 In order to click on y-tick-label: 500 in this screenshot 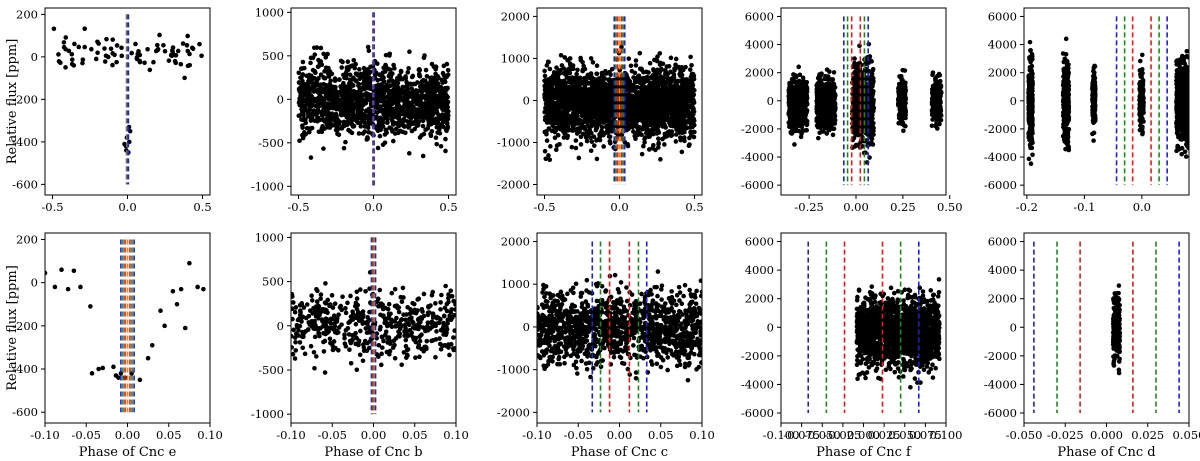, I will do `click(273, 56)`.